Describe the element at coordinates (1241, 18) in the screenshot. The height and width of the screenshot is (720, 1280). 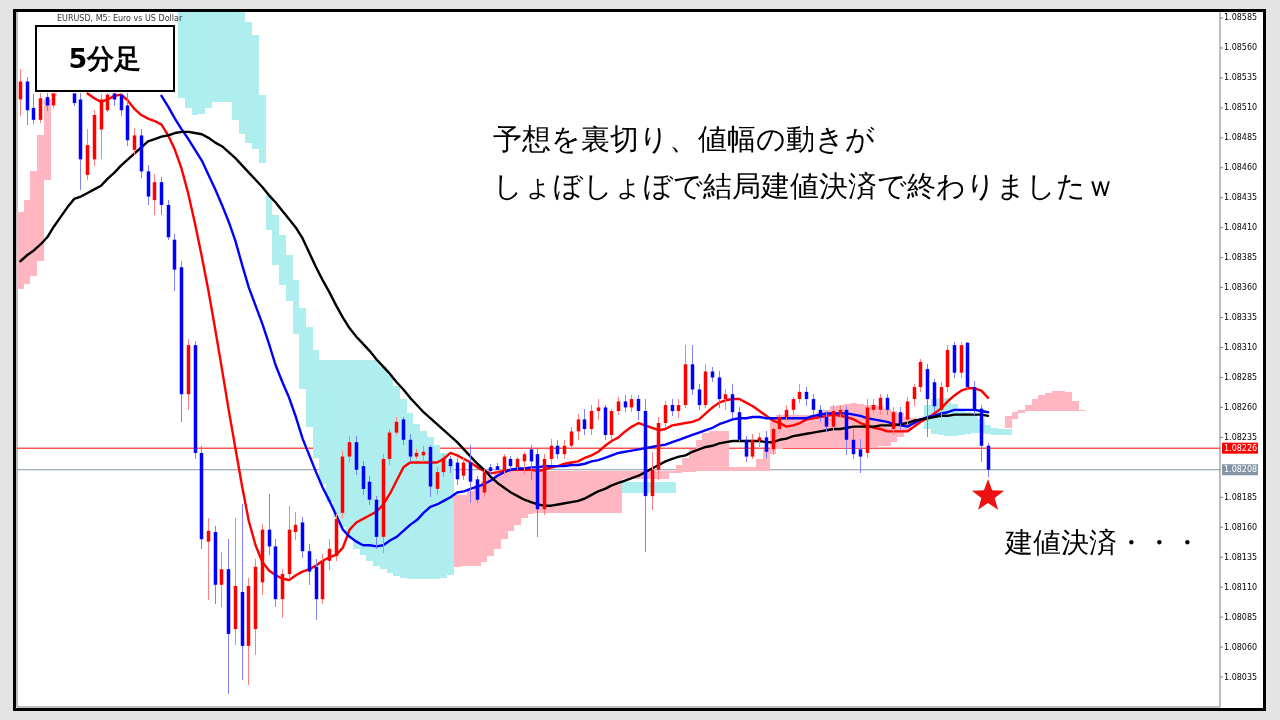
I see `y-tick-label: 1.08585` at that location.